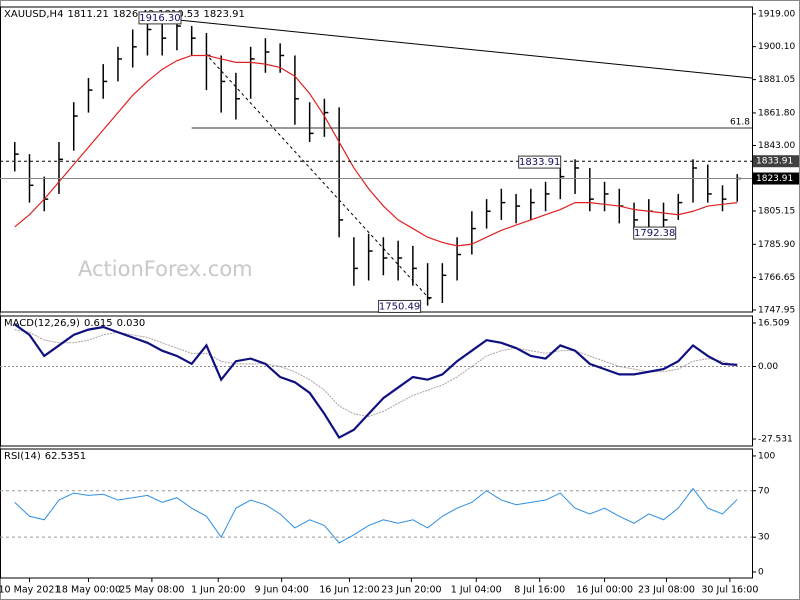 Image resolution: width=800 pixels, height=600 pixels. I want to click on x-tick-label: 16 Jul 00:00, so click(604, 590).